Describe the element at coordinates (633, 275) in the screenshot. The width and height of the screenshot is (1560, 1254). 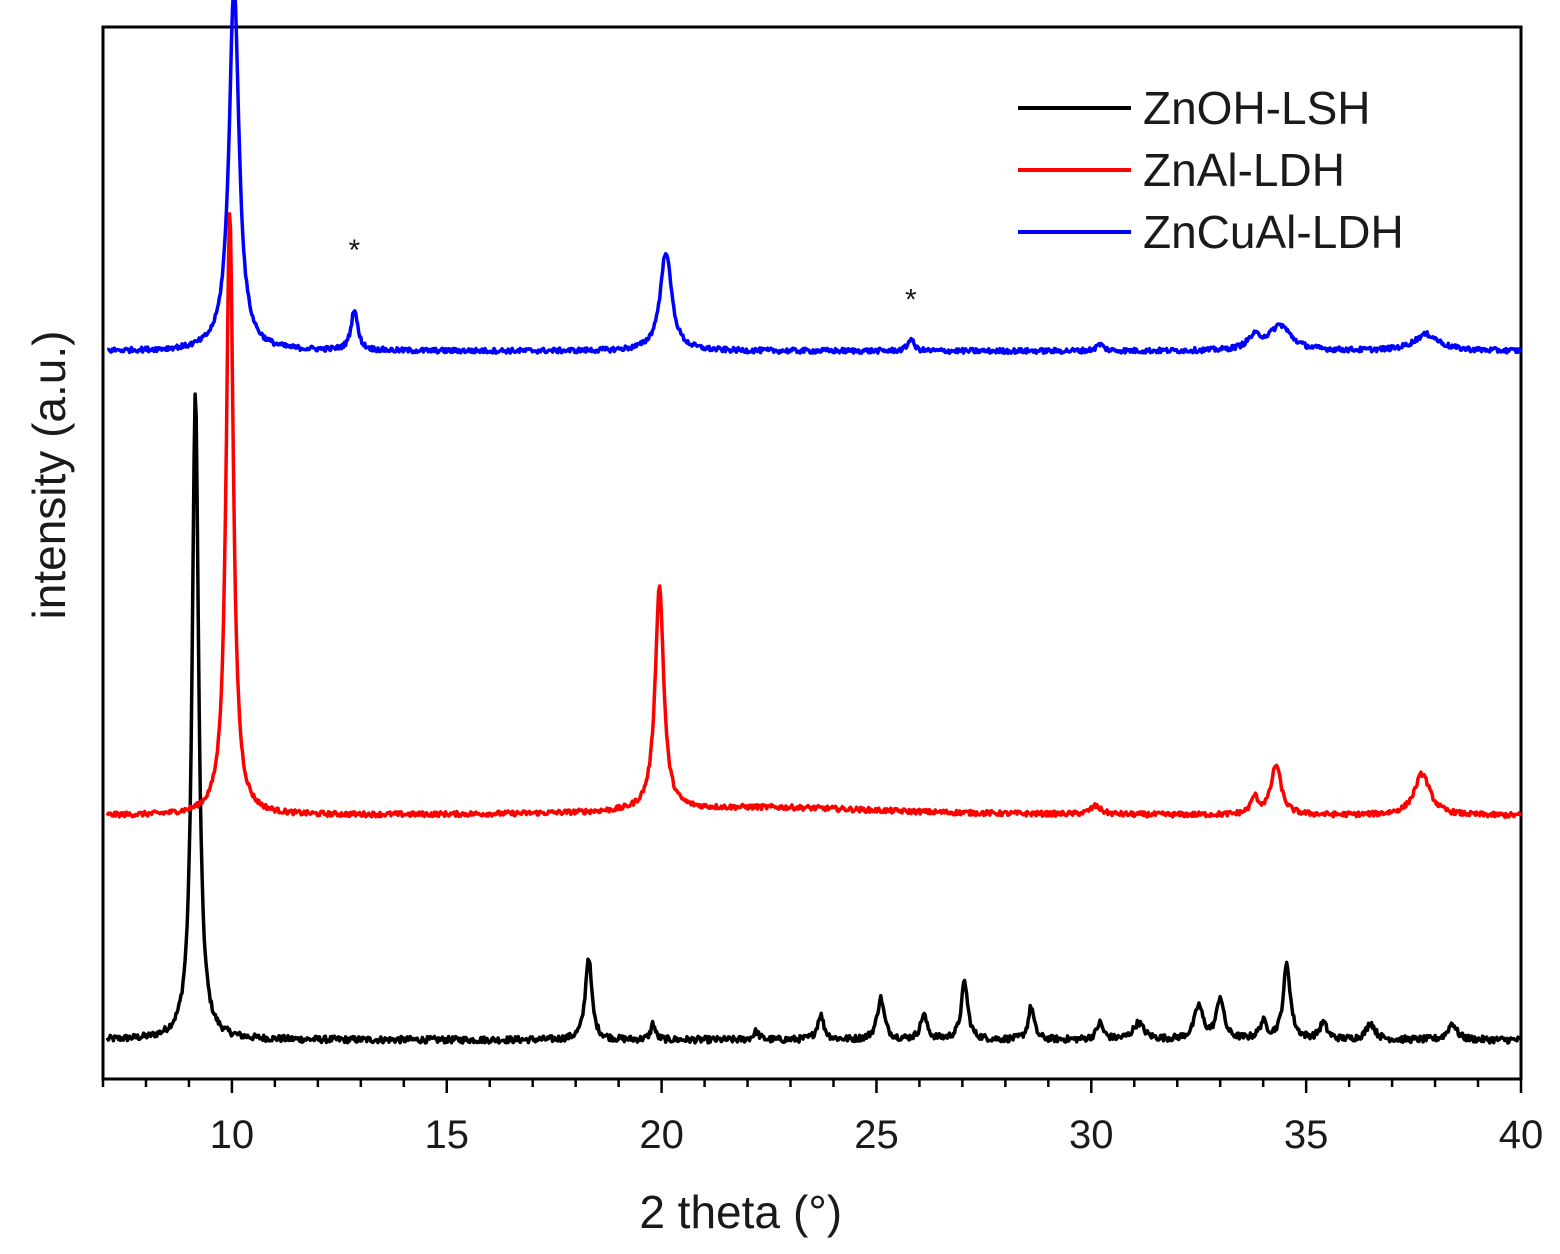
I see `annotation-layer: **` at that location.